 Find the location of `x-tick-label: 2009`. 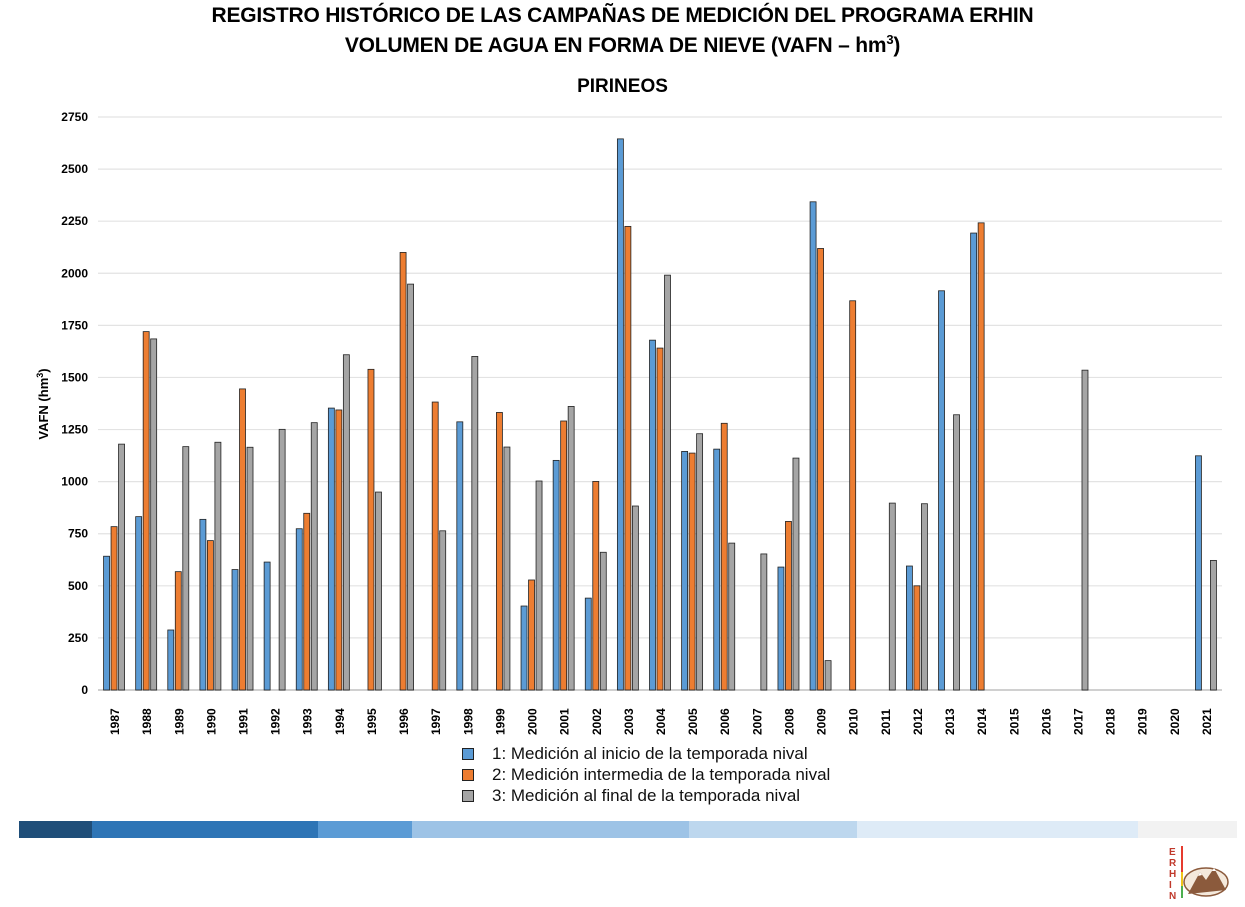

x-tick-label: 2009 is located at coordinates (822, 721).